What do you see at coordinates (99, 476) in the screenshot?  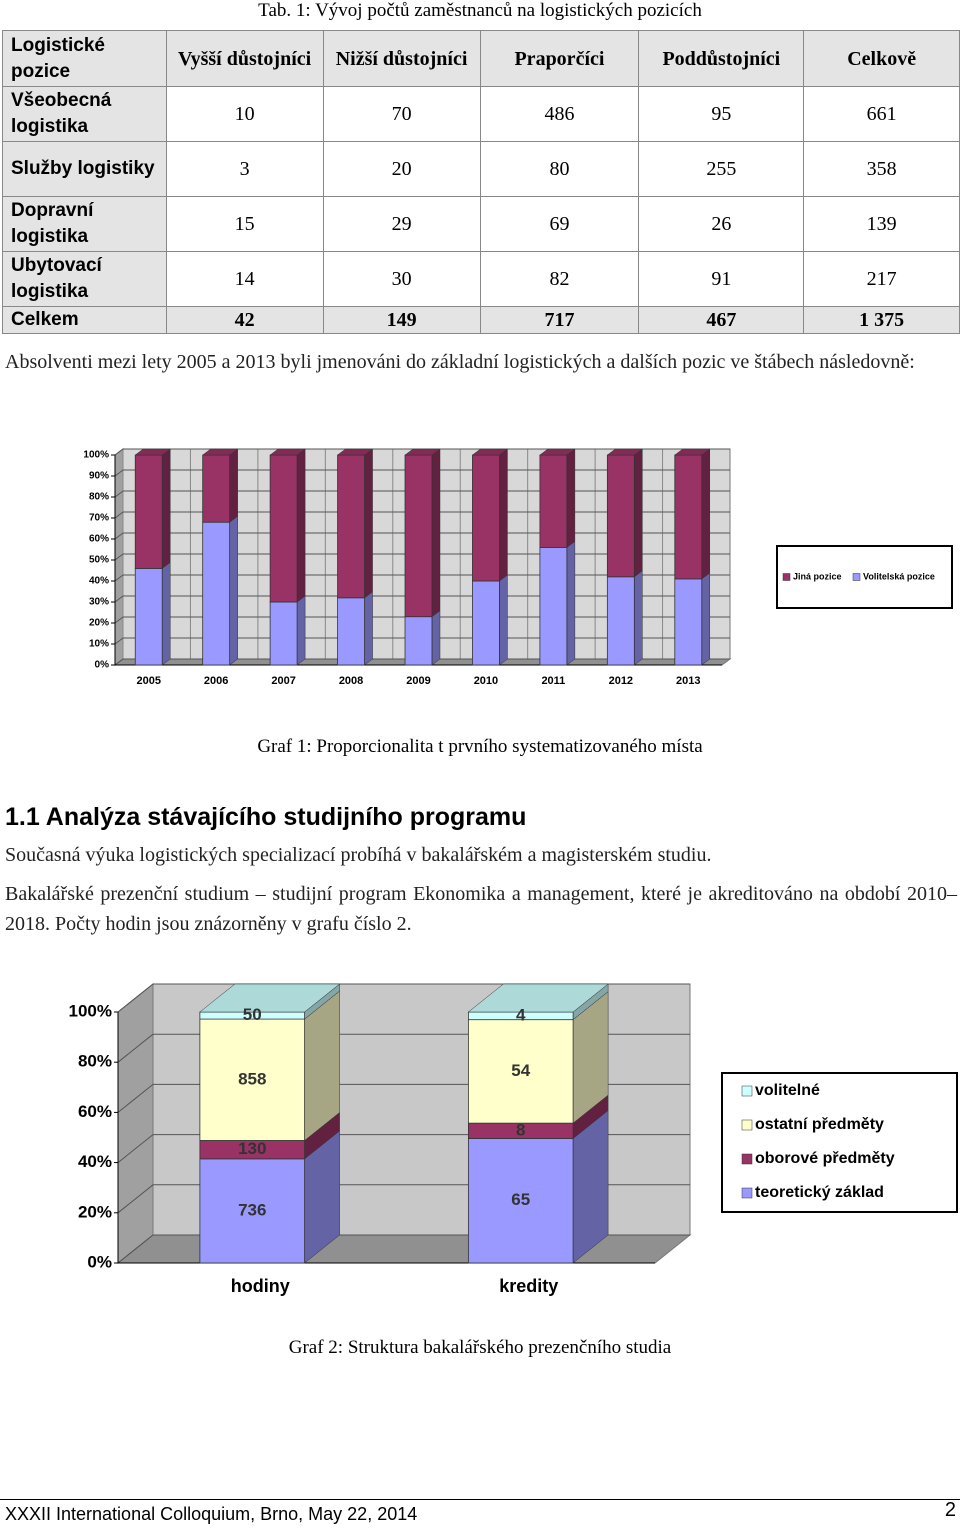 I see `y-tick-label: 90%` at bounding box center [99, 476].